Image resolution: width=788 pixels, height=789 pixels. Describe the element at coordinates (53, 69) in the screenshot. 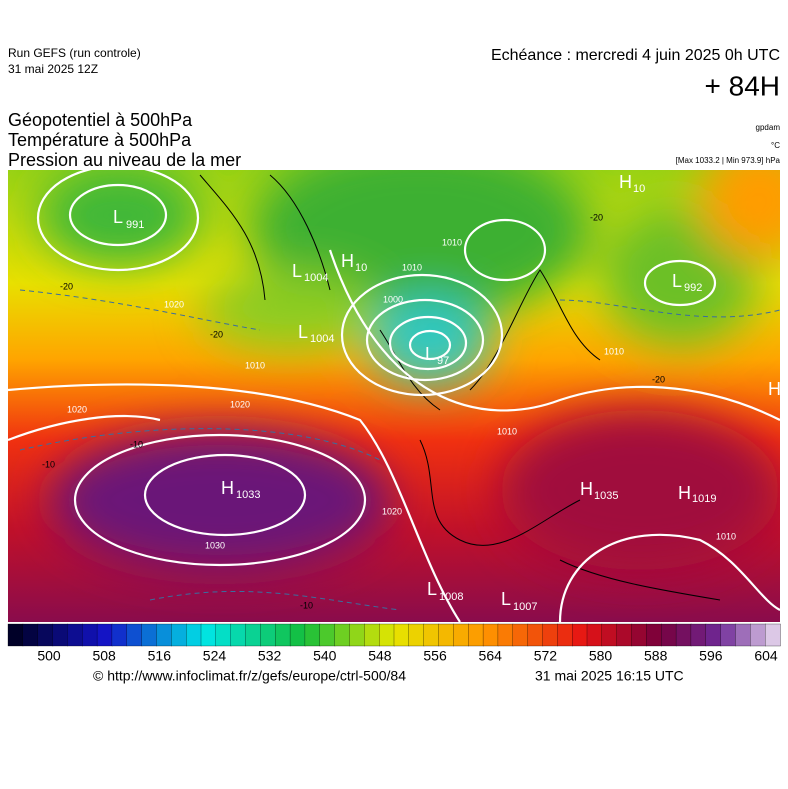

I see `run-date: 31 mai 2025 12Z` at that location.